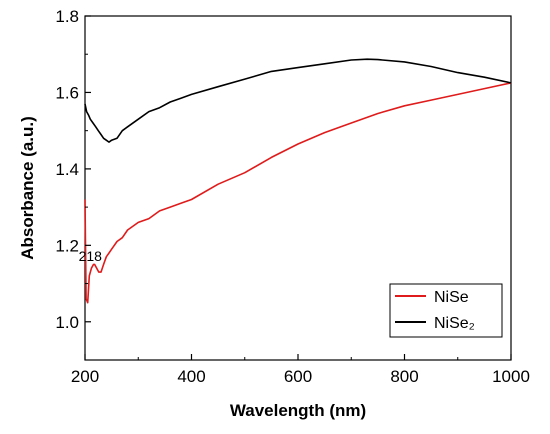 The height and width of the screenshot is (434, 550). I want to click on legend-label-nise: NiSe, so click(451, 297).